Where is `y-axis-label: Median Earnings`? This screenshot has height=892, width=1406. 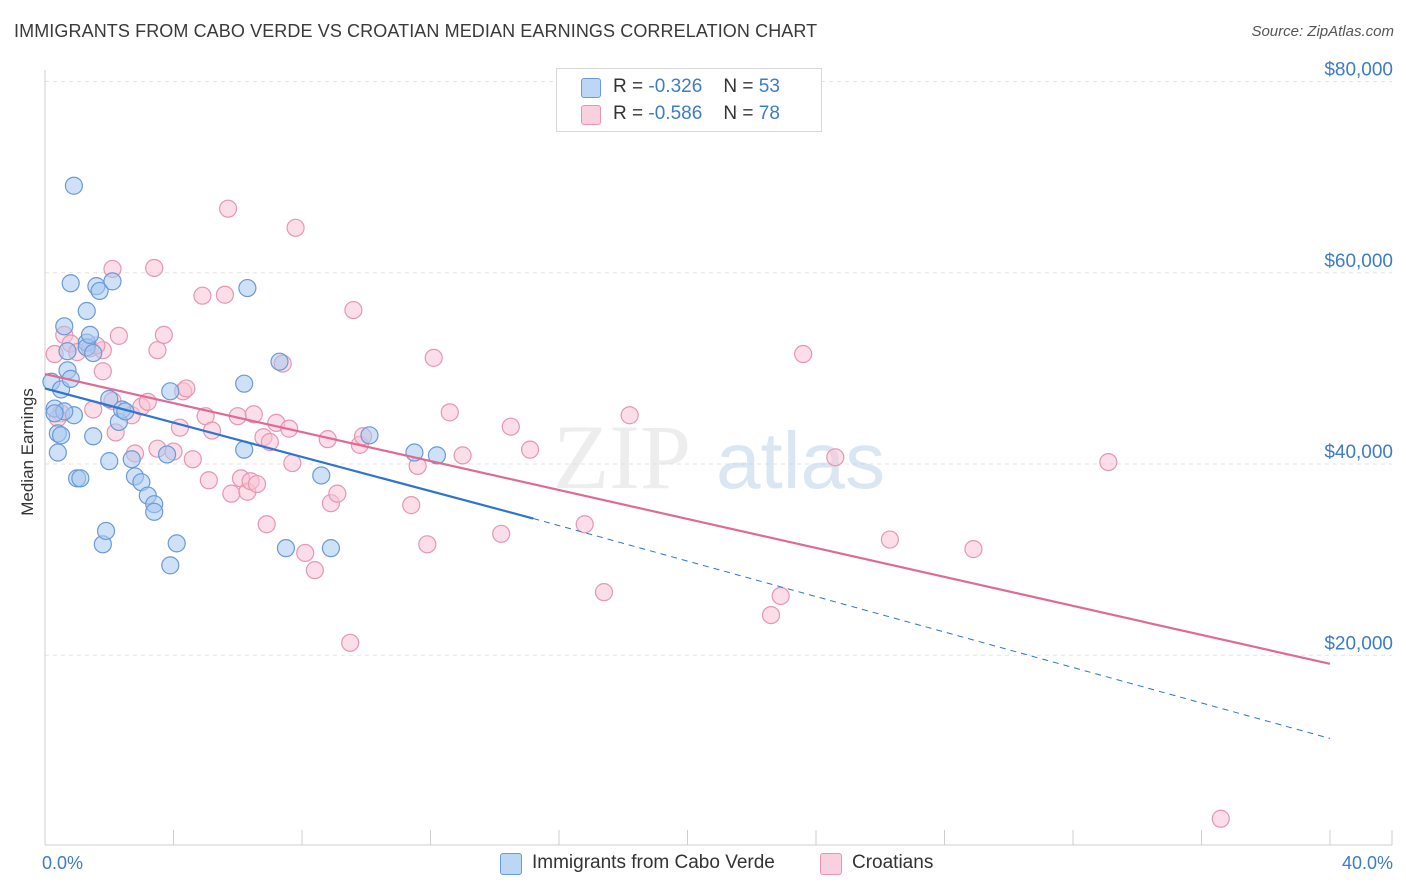
y-axis-label: Median Earnings is located at coordinates (27, 452).